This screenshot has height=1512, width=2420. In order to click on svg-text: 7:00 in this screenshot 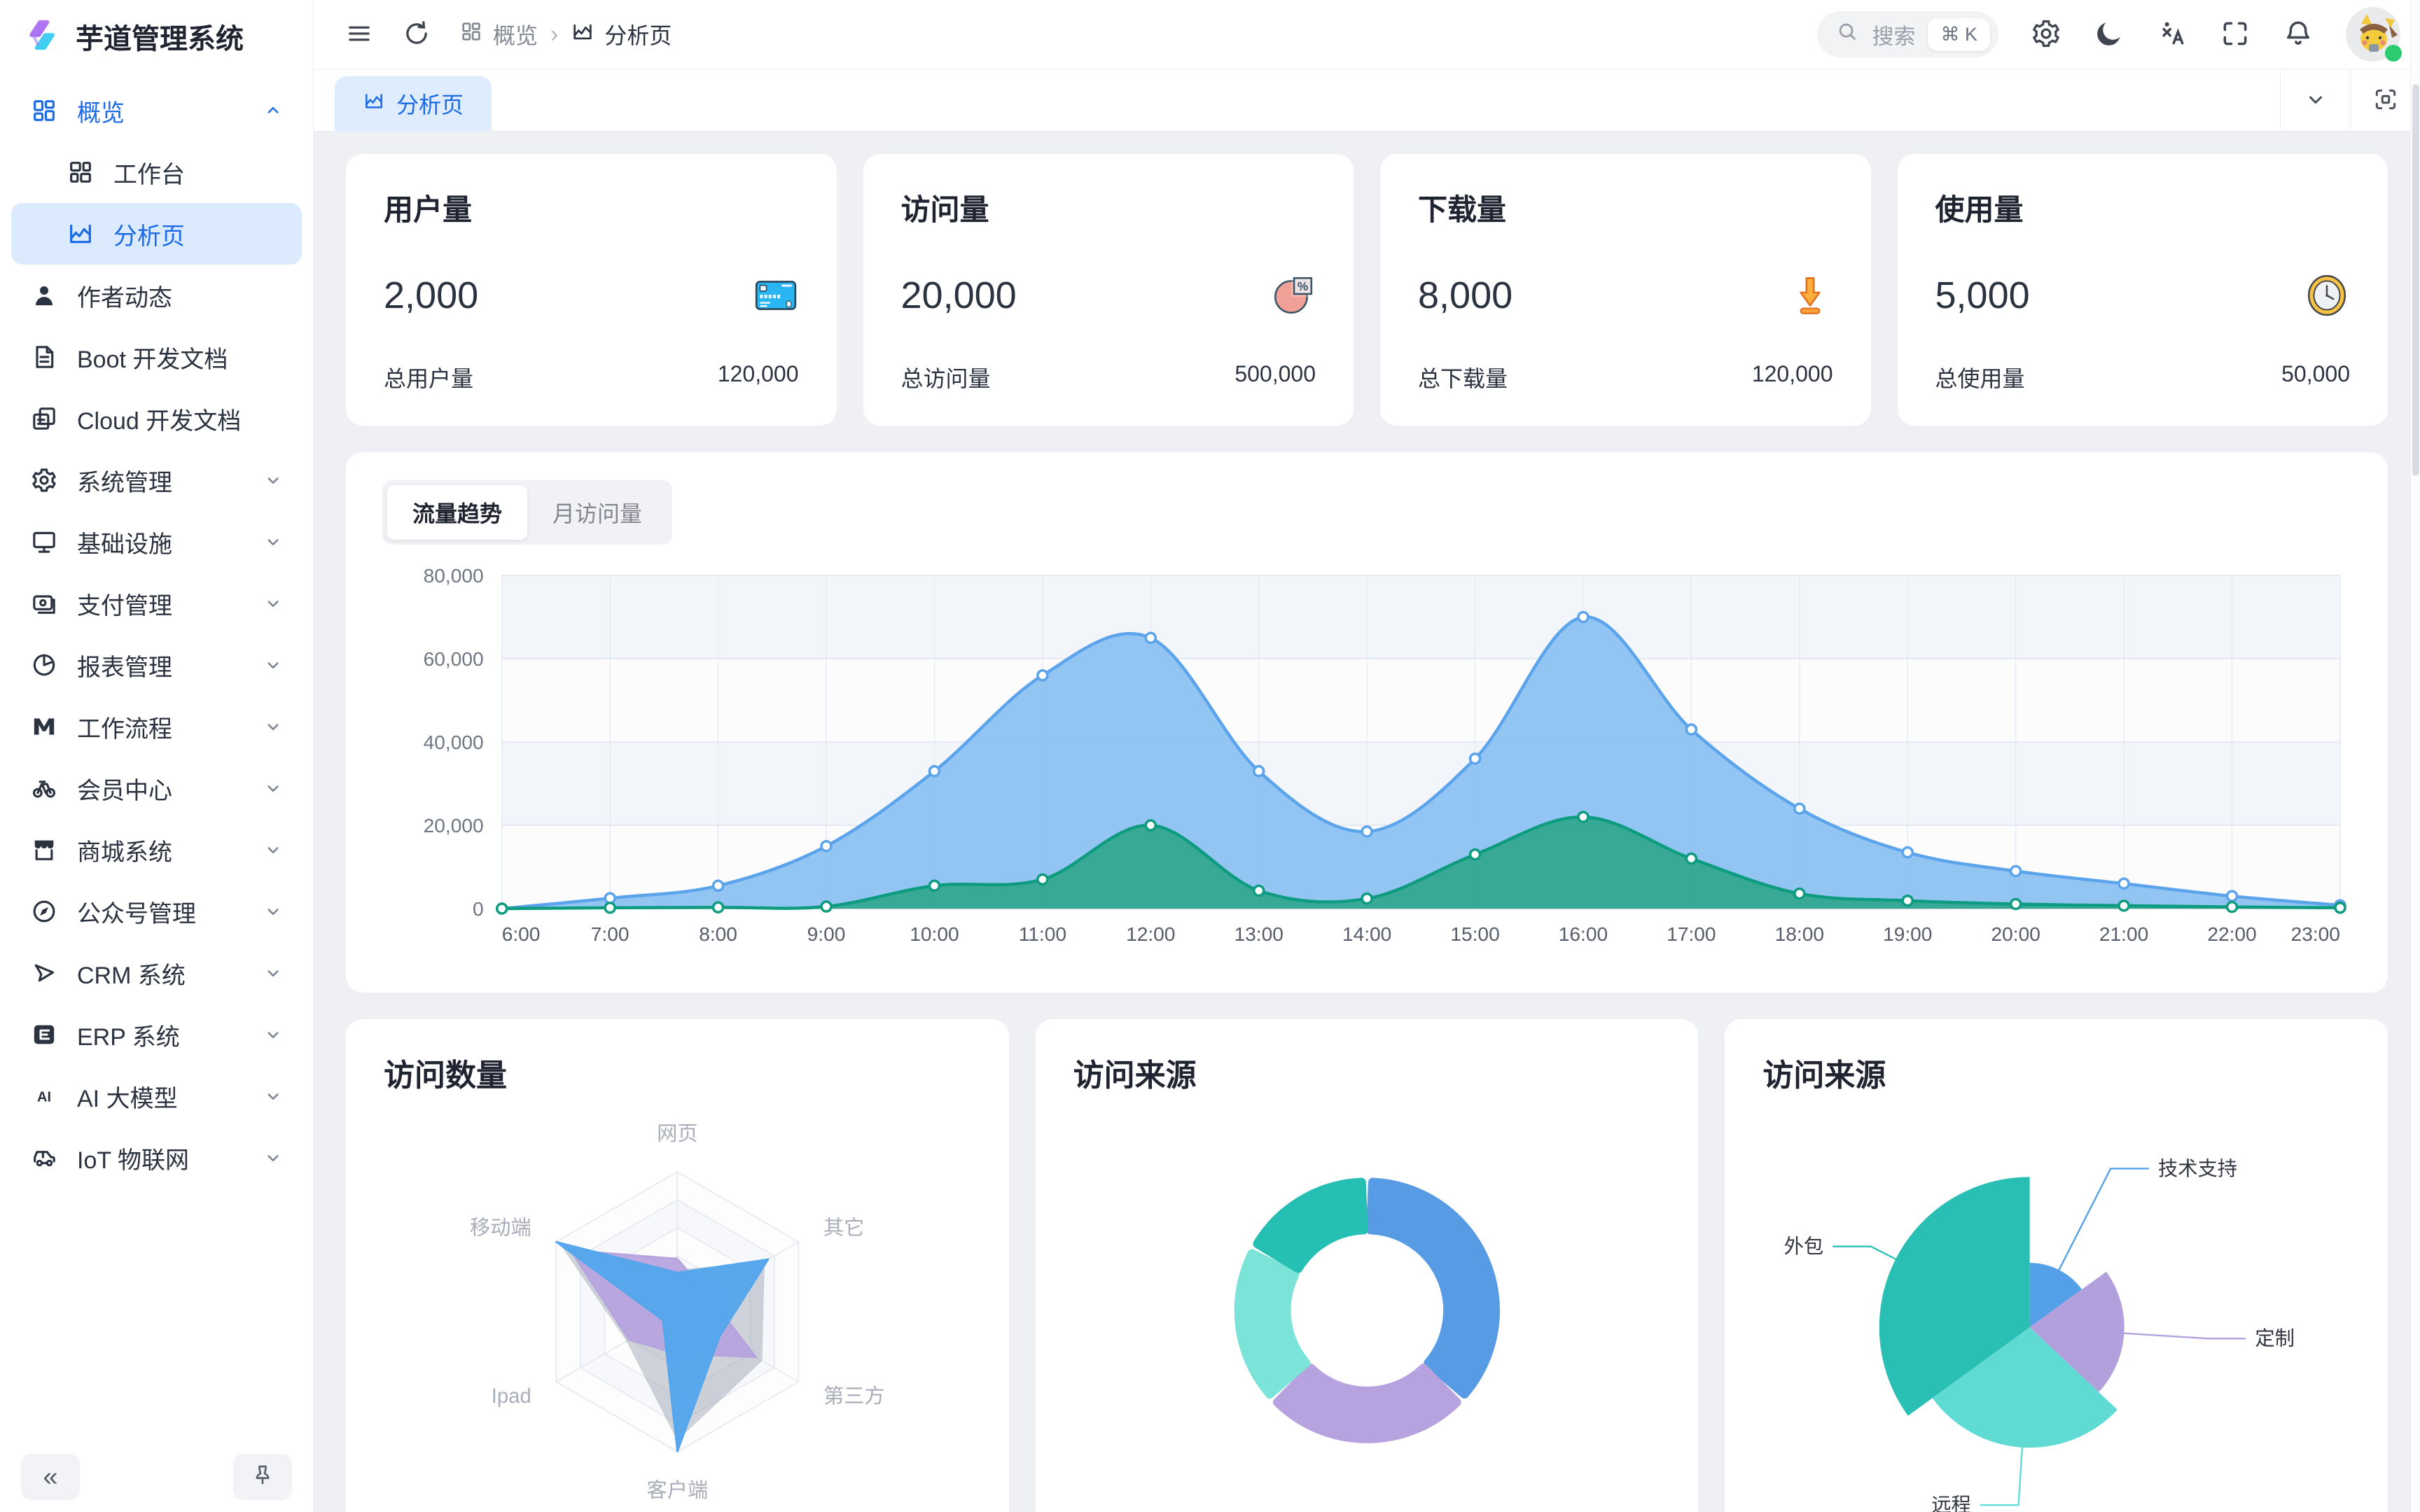, I will do `click(610, 934)`.